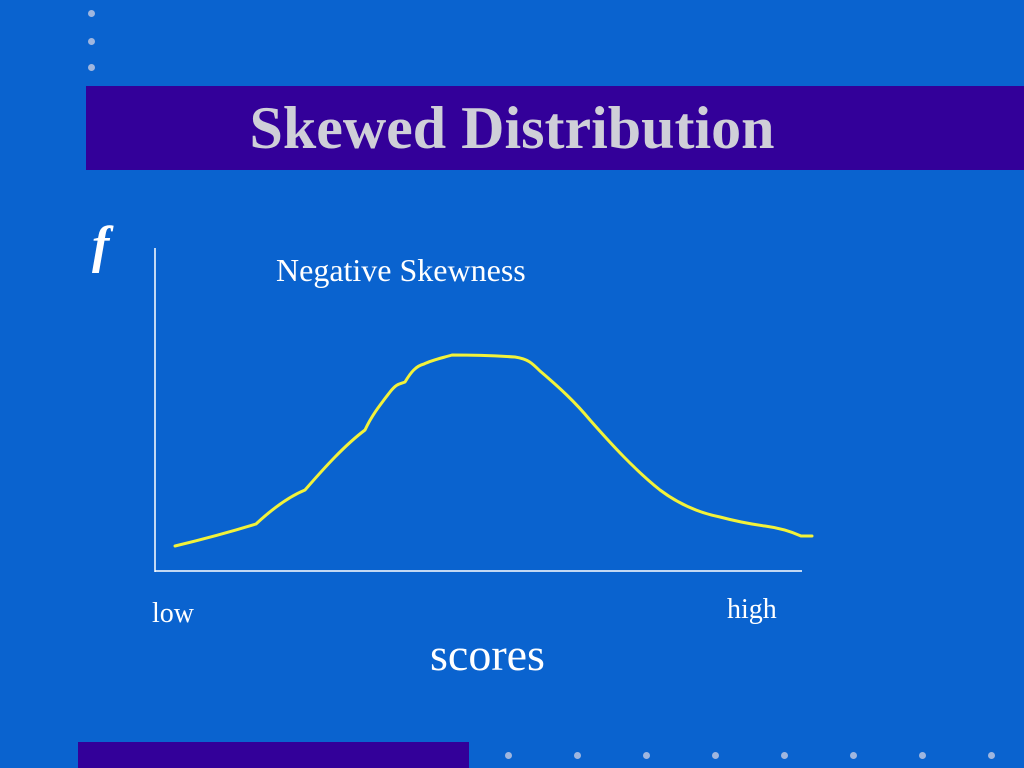 The width and height of the screenshot is (1024, 768). Describe the element at coordinates (512, 128) in the screenshot. I see `slide-title: Skewed Distribution` at that location.